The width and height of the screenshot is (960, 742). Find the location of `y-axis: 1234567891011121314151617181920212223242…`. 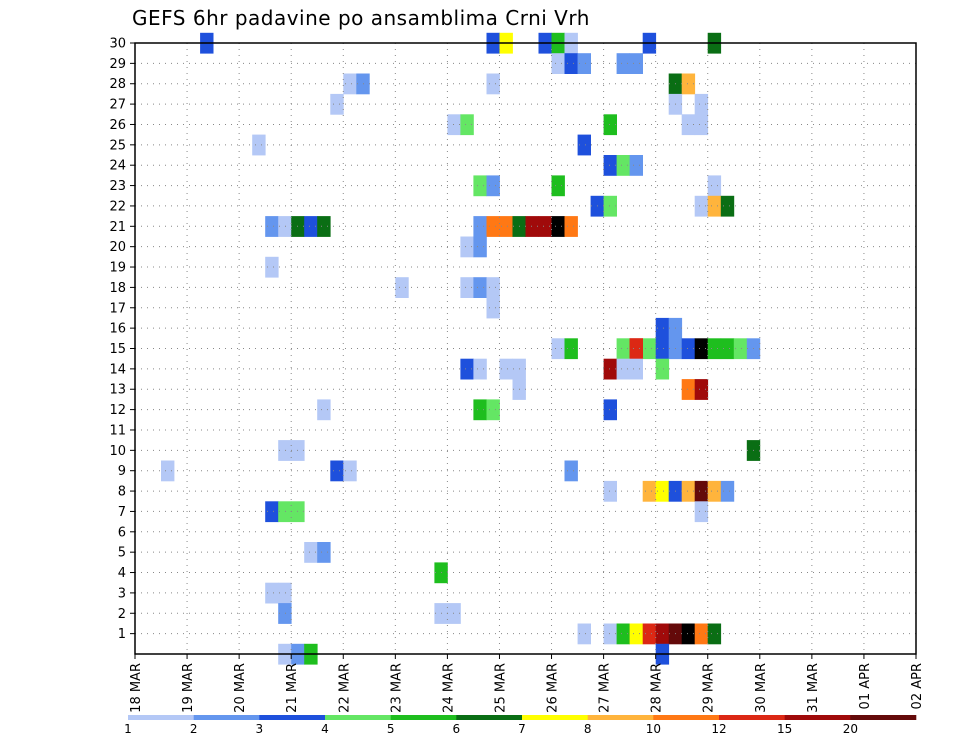

y-axis: 1234567891011121314151617181920212223242… is located at coordinates (122, 339).